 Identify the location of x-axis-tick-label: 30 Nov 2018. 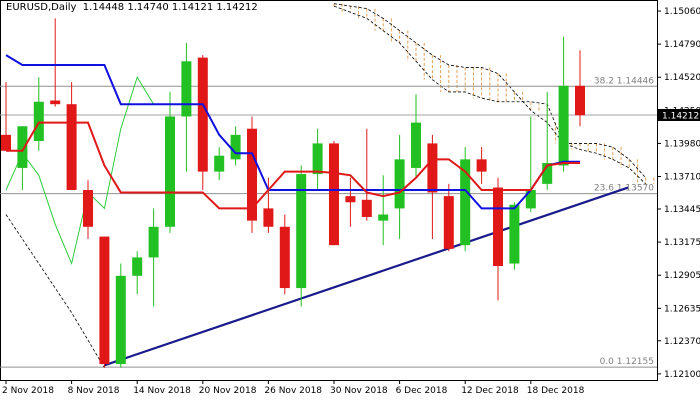
(359, 391).